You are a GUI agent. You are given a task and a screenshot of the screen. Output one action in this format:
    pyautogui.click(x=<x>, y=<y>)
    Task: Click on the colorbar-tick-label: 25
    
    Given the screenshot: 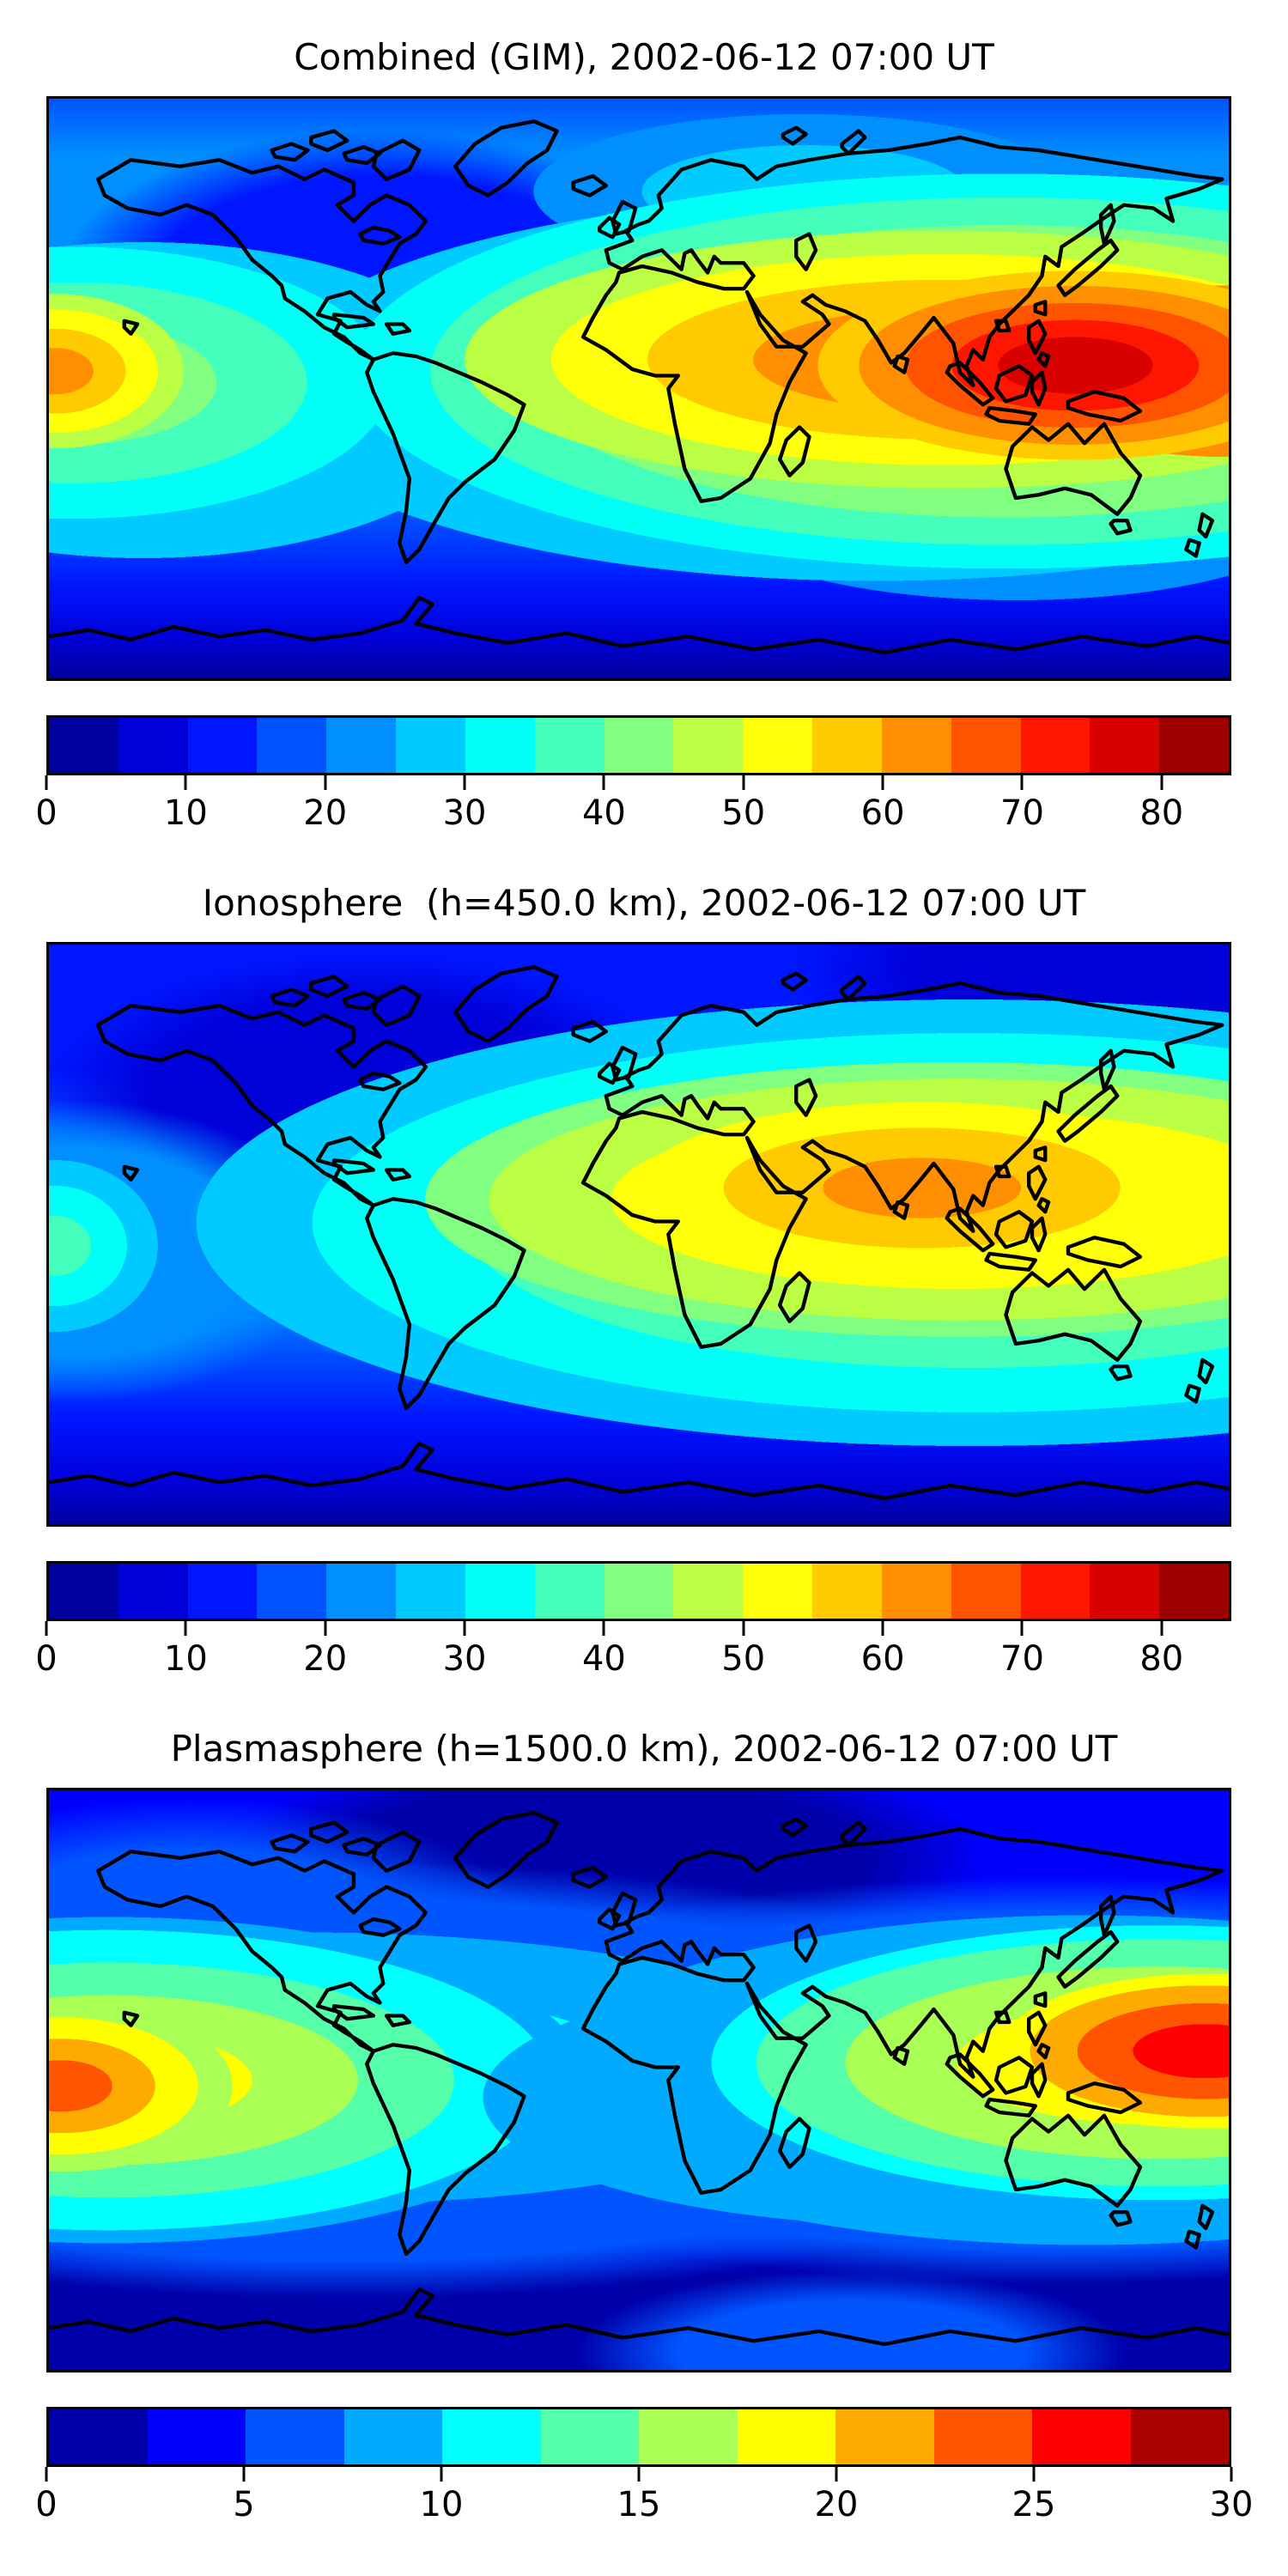 What is the action you would take?
    pyautogui.click(x=1034, y=2504)
    